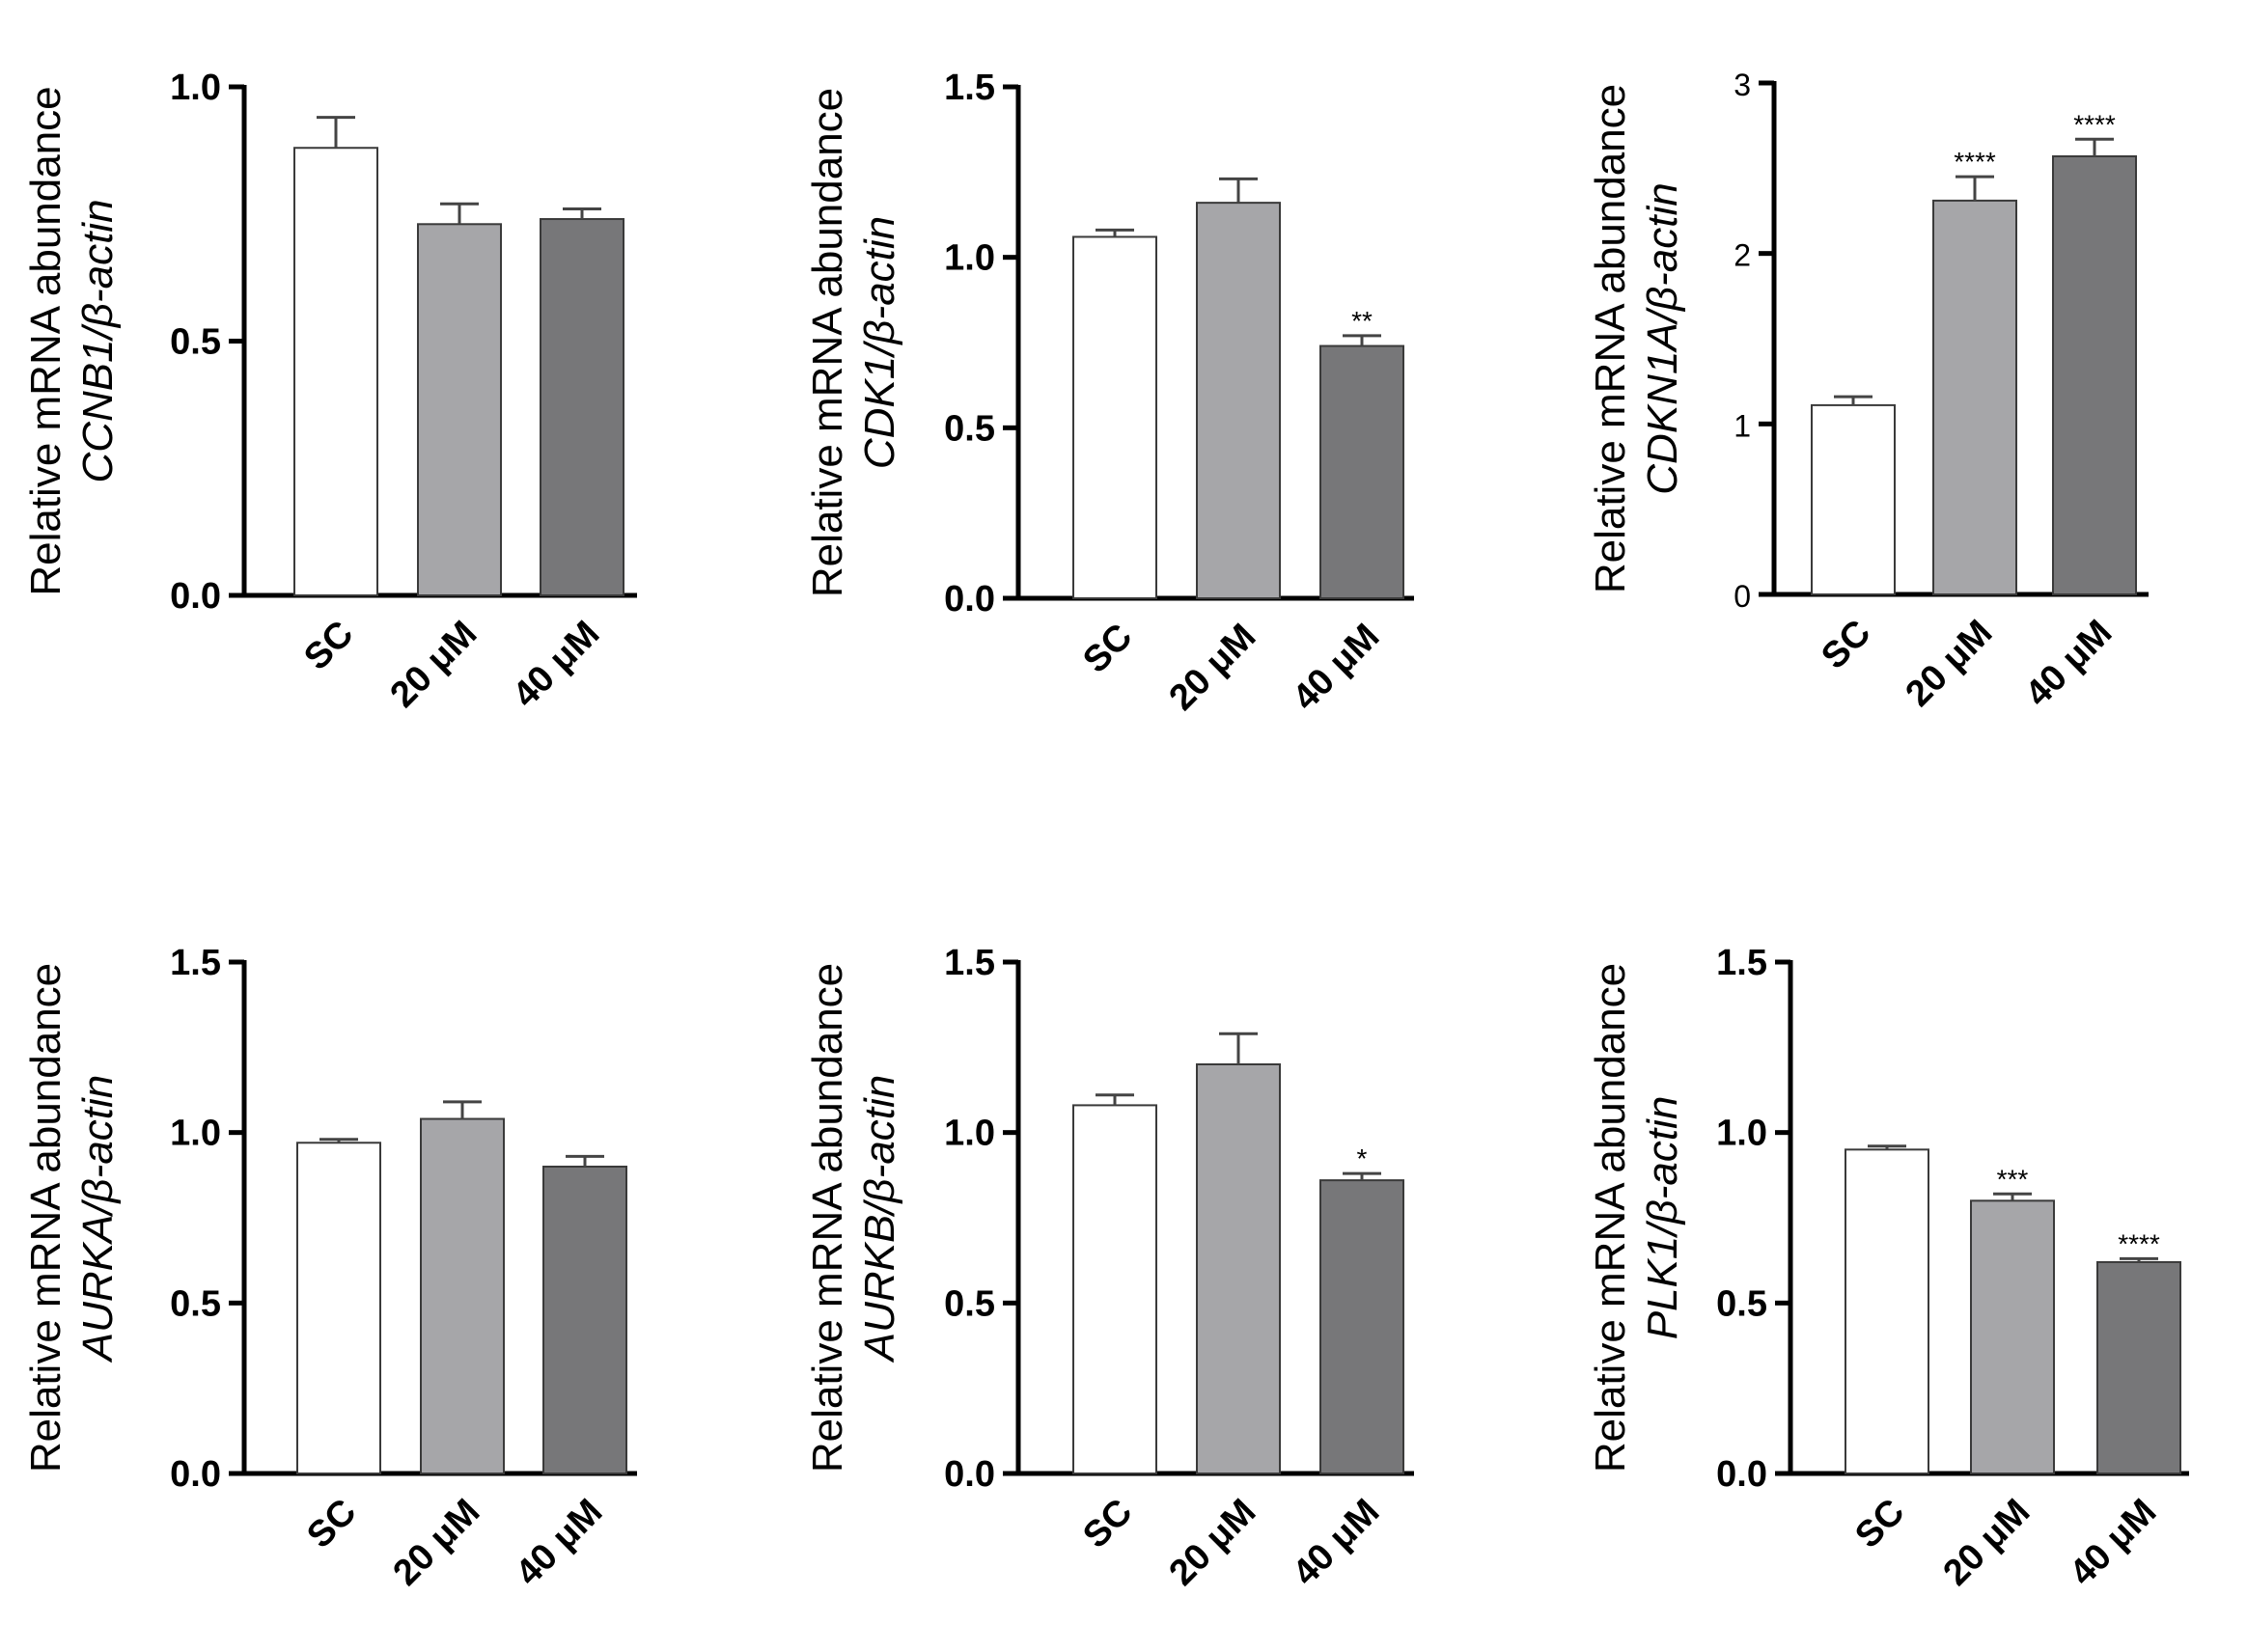  Describe the element at coordinates (1742, 425) in the screenshot. I see `y-tick-label: 1` at that location.